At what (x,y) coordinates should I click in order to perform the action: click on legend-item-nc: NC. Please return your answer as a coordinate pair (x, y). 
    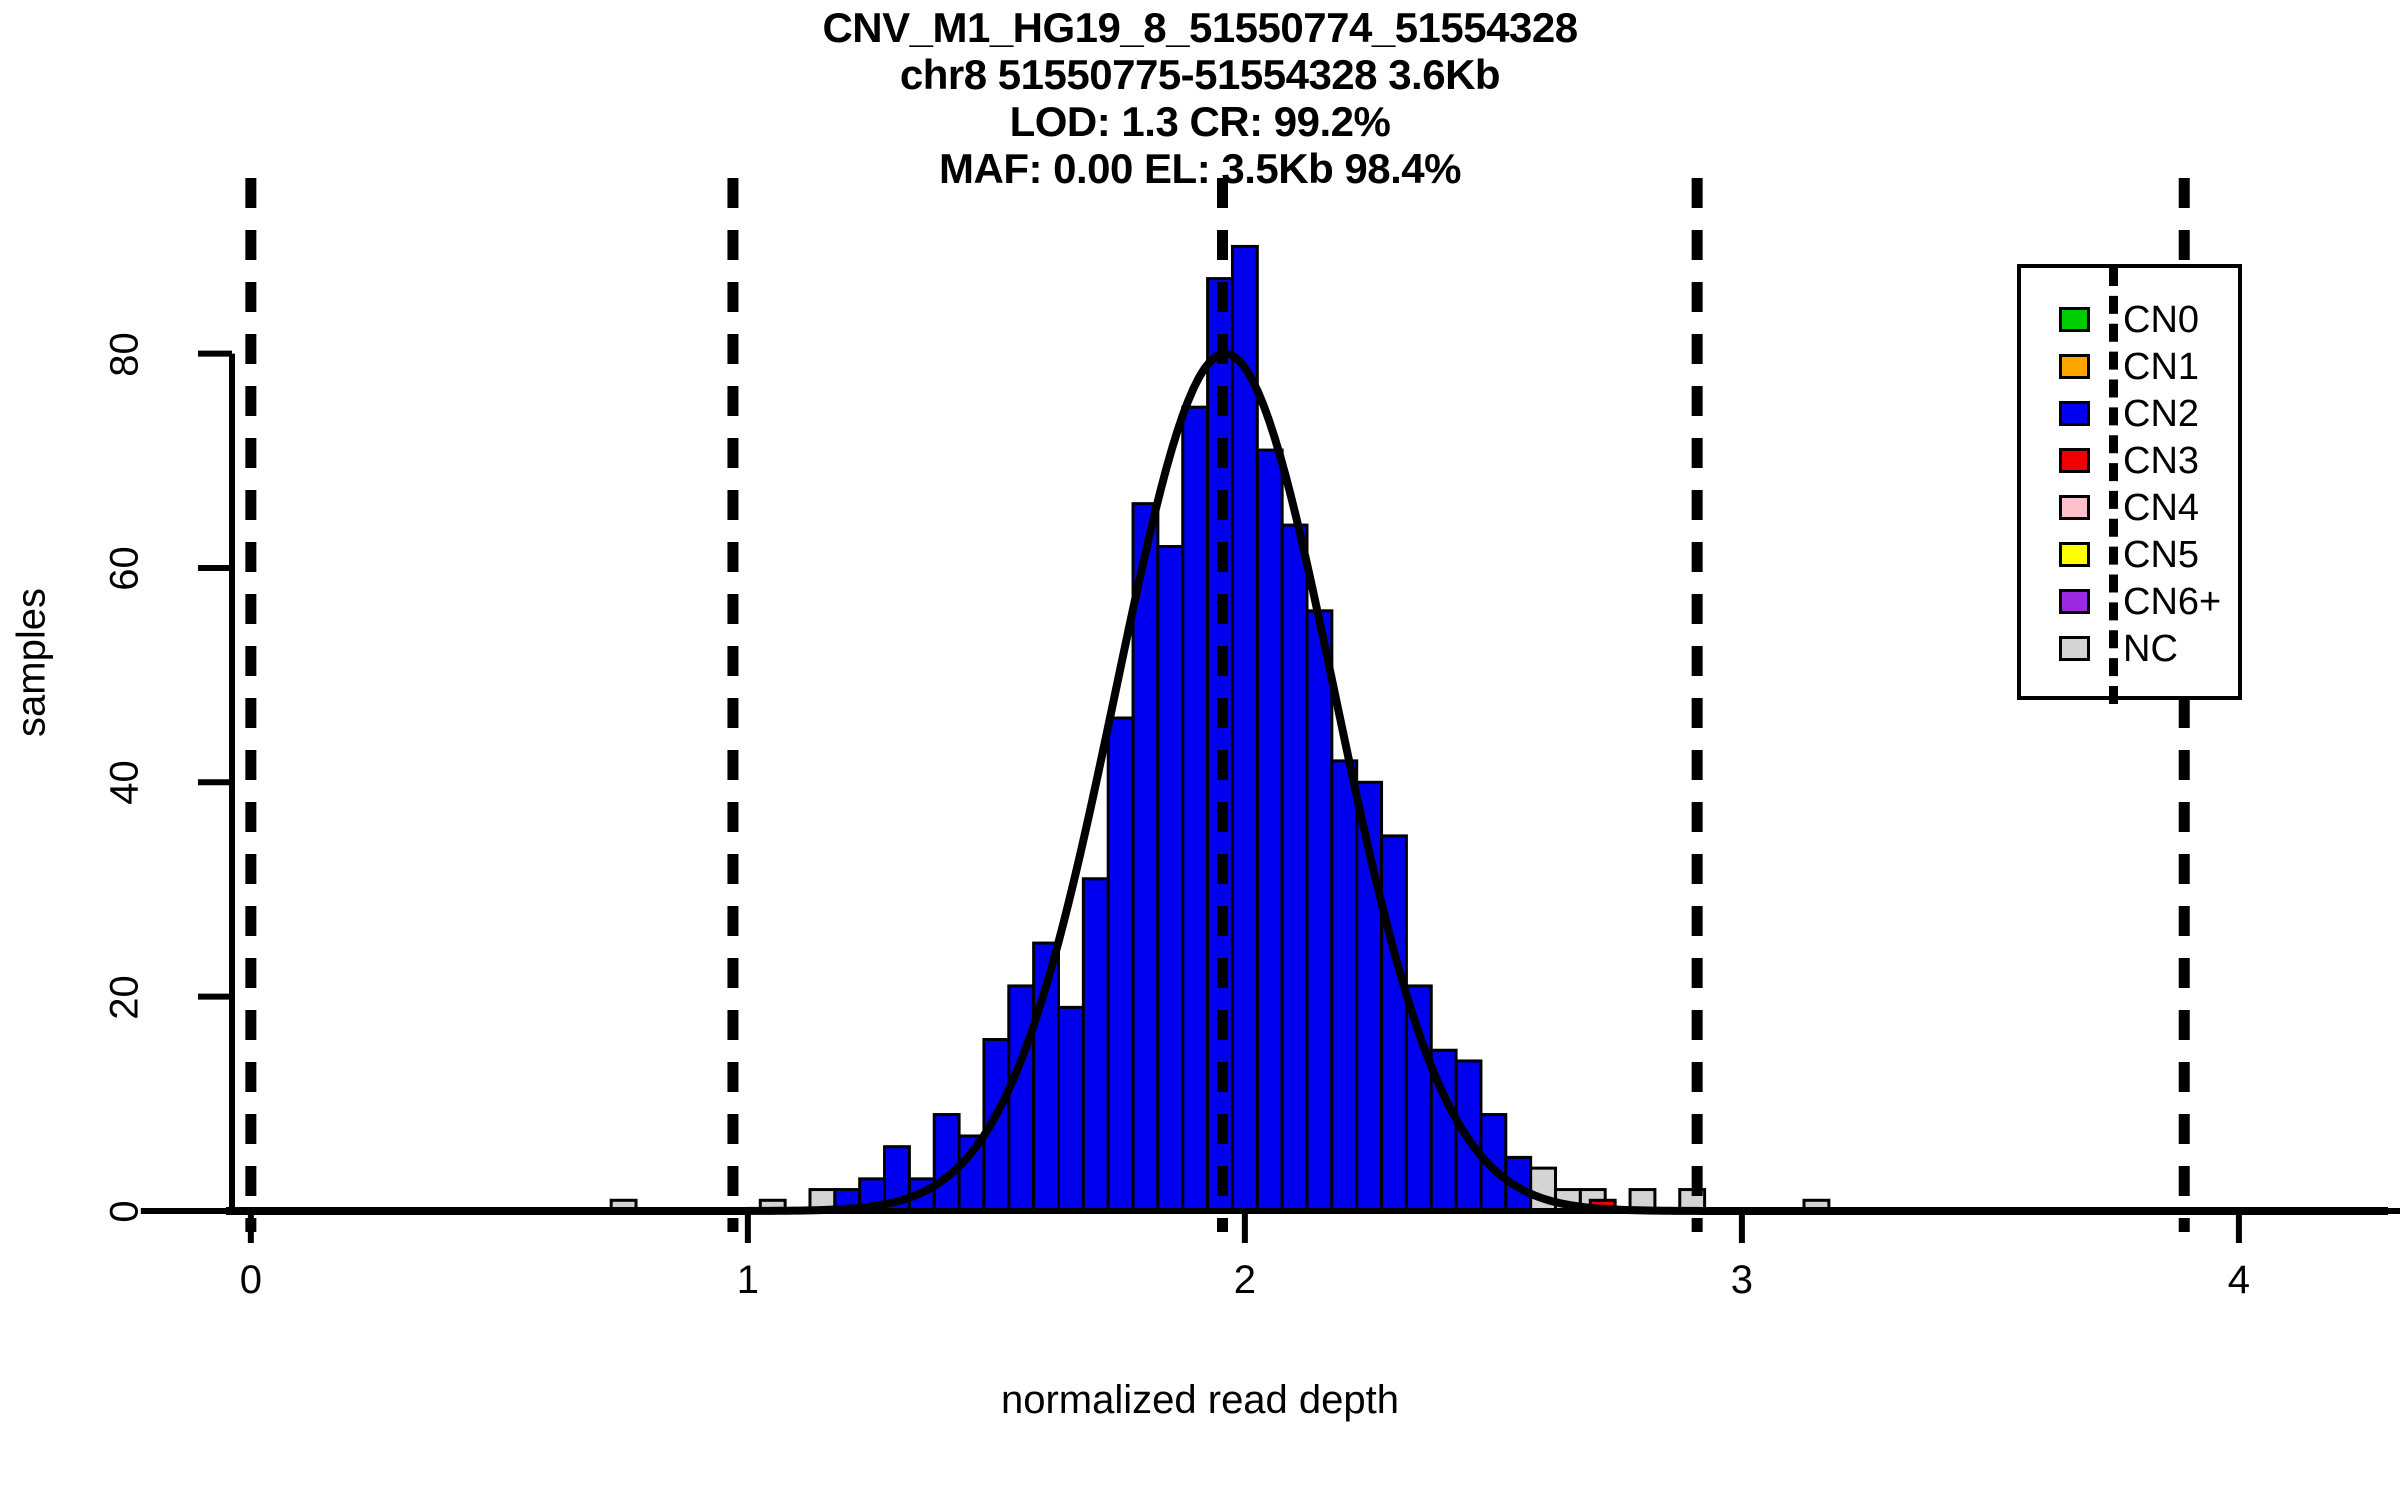
    Looking at the image, I should click on (2140, 648).